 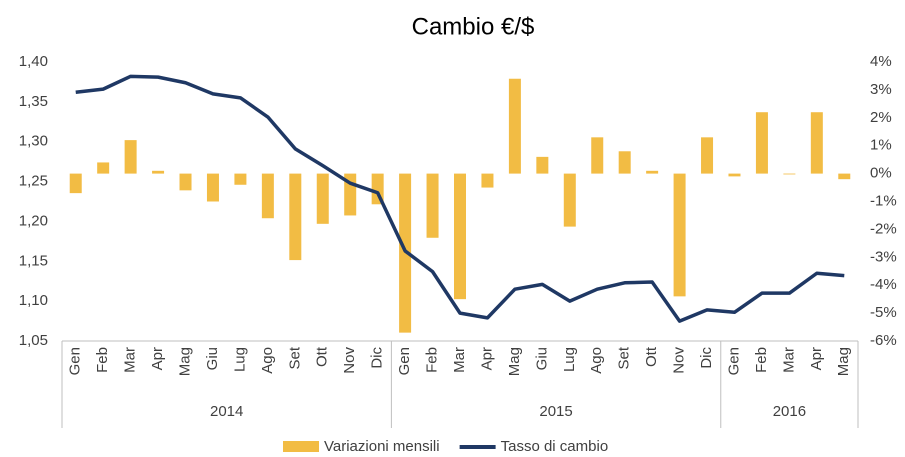 I want to click on y2-tick-label: -5%, so click(x=883, y=312).